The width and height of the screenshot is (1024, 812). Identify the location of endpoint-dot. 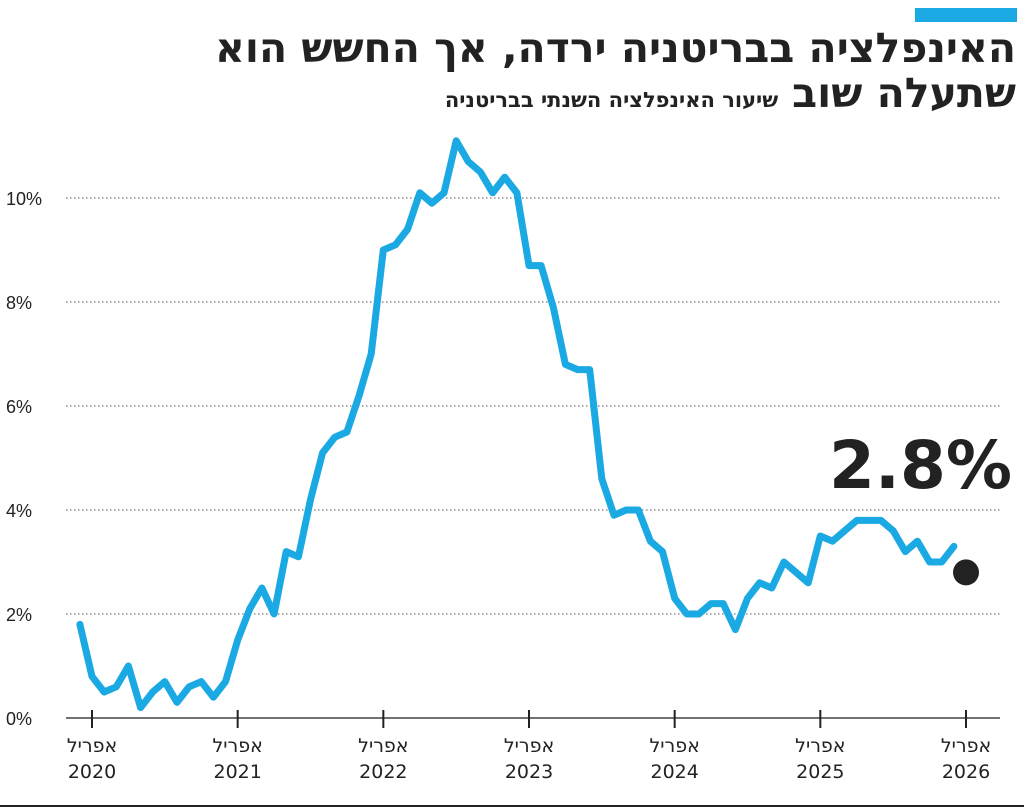
(966, 572).